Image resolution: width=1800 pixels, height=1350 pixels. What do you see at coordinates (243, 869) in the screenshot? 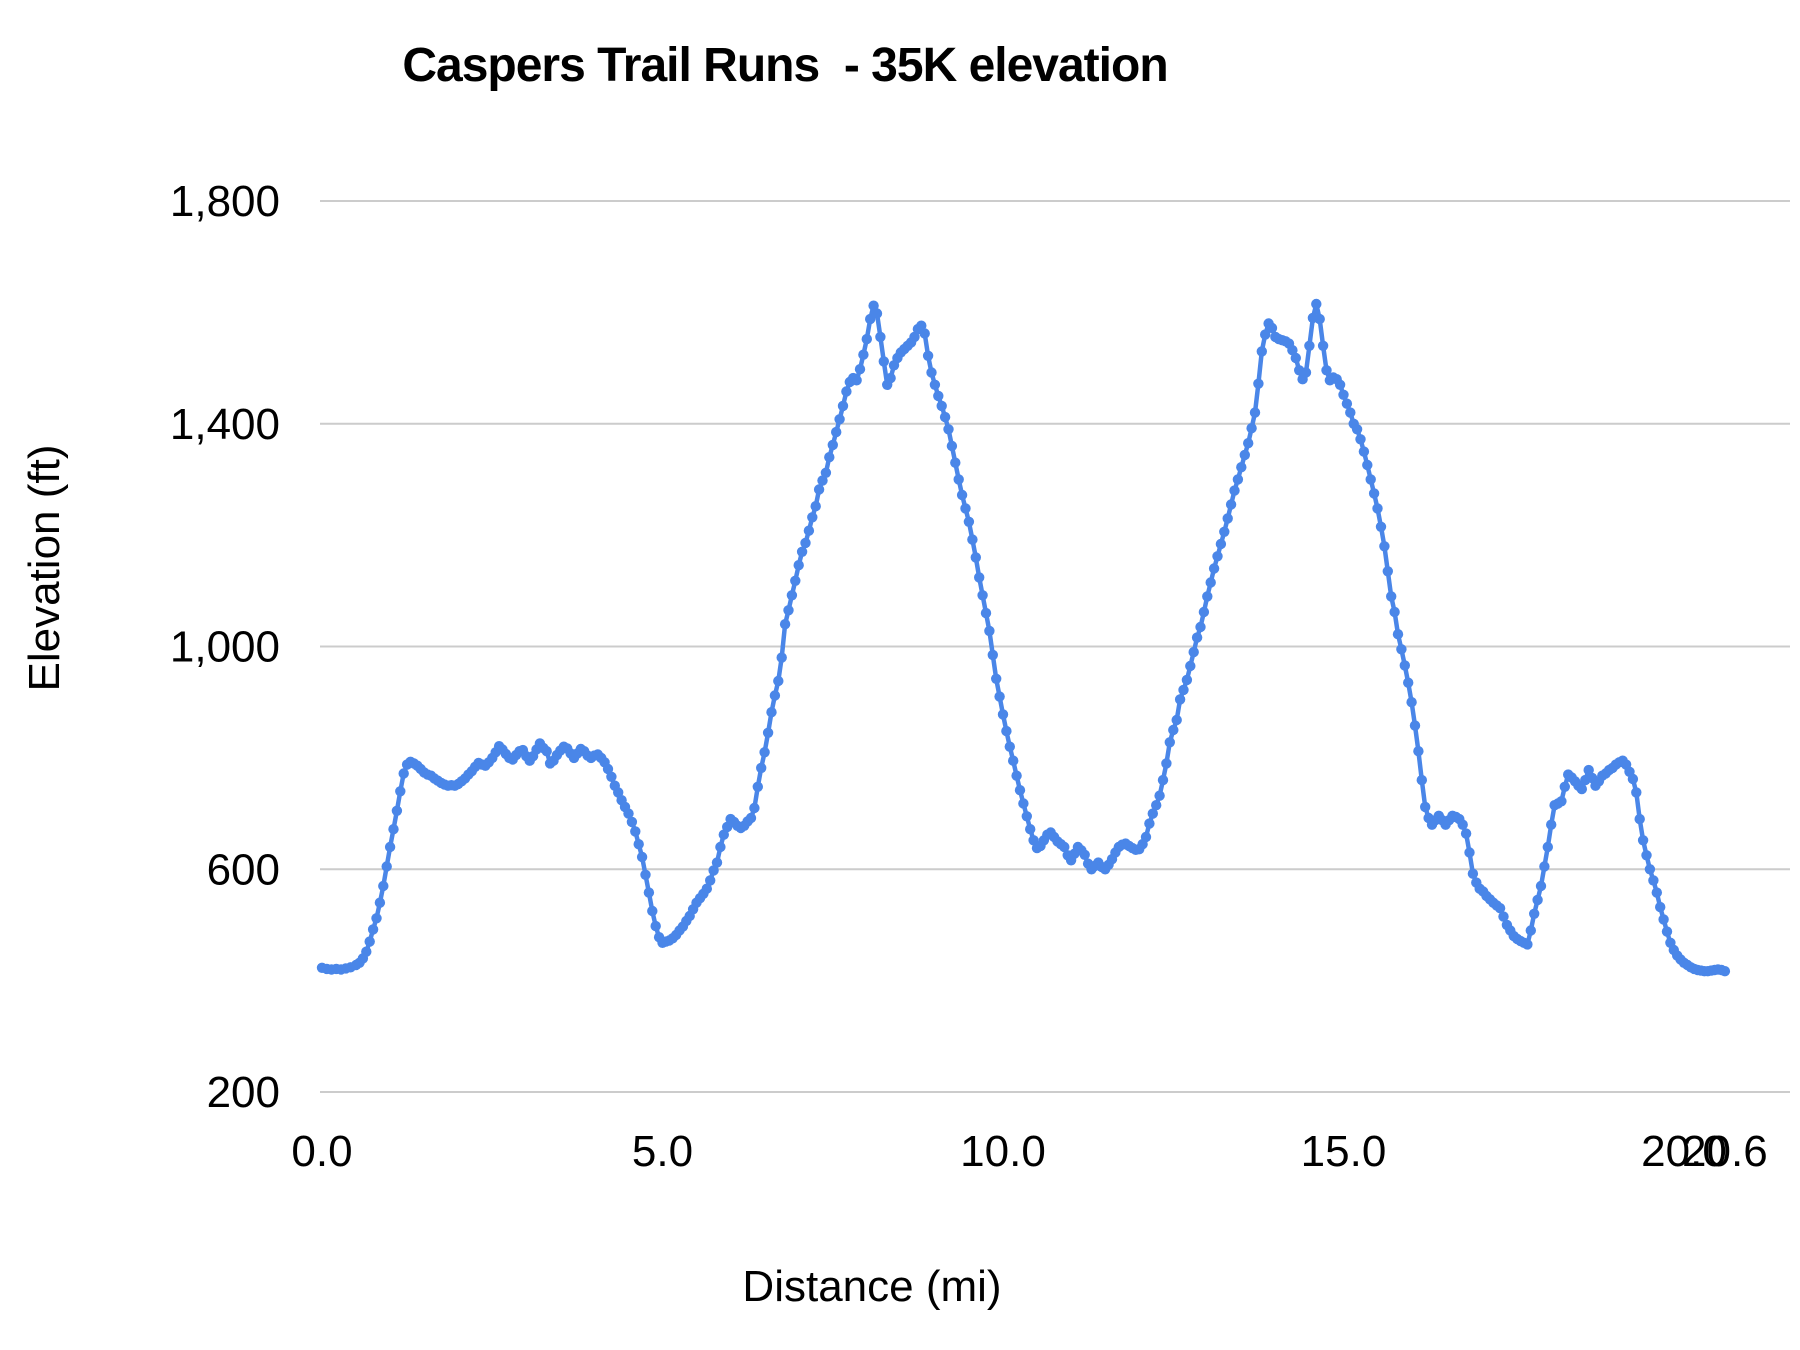
I see `y-tick-label: 600` at bounding box center [243, 869].